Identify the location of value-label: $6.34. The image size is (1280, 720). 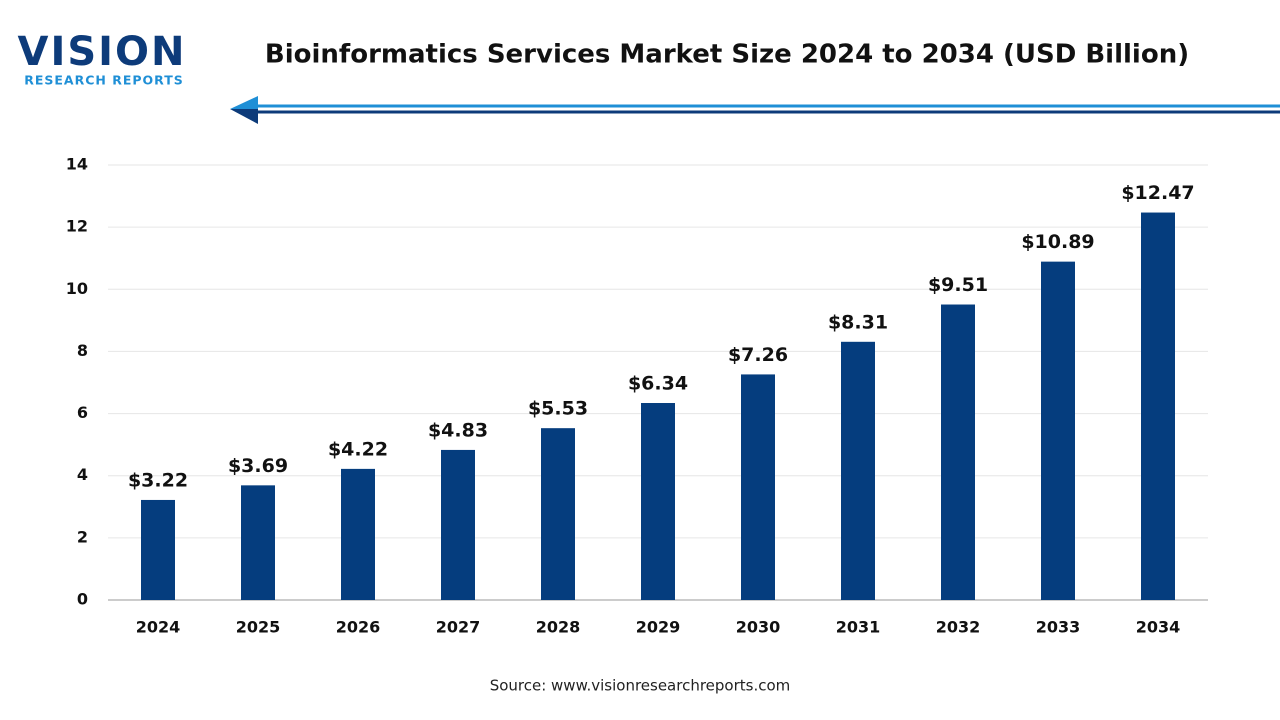
(658, 384).